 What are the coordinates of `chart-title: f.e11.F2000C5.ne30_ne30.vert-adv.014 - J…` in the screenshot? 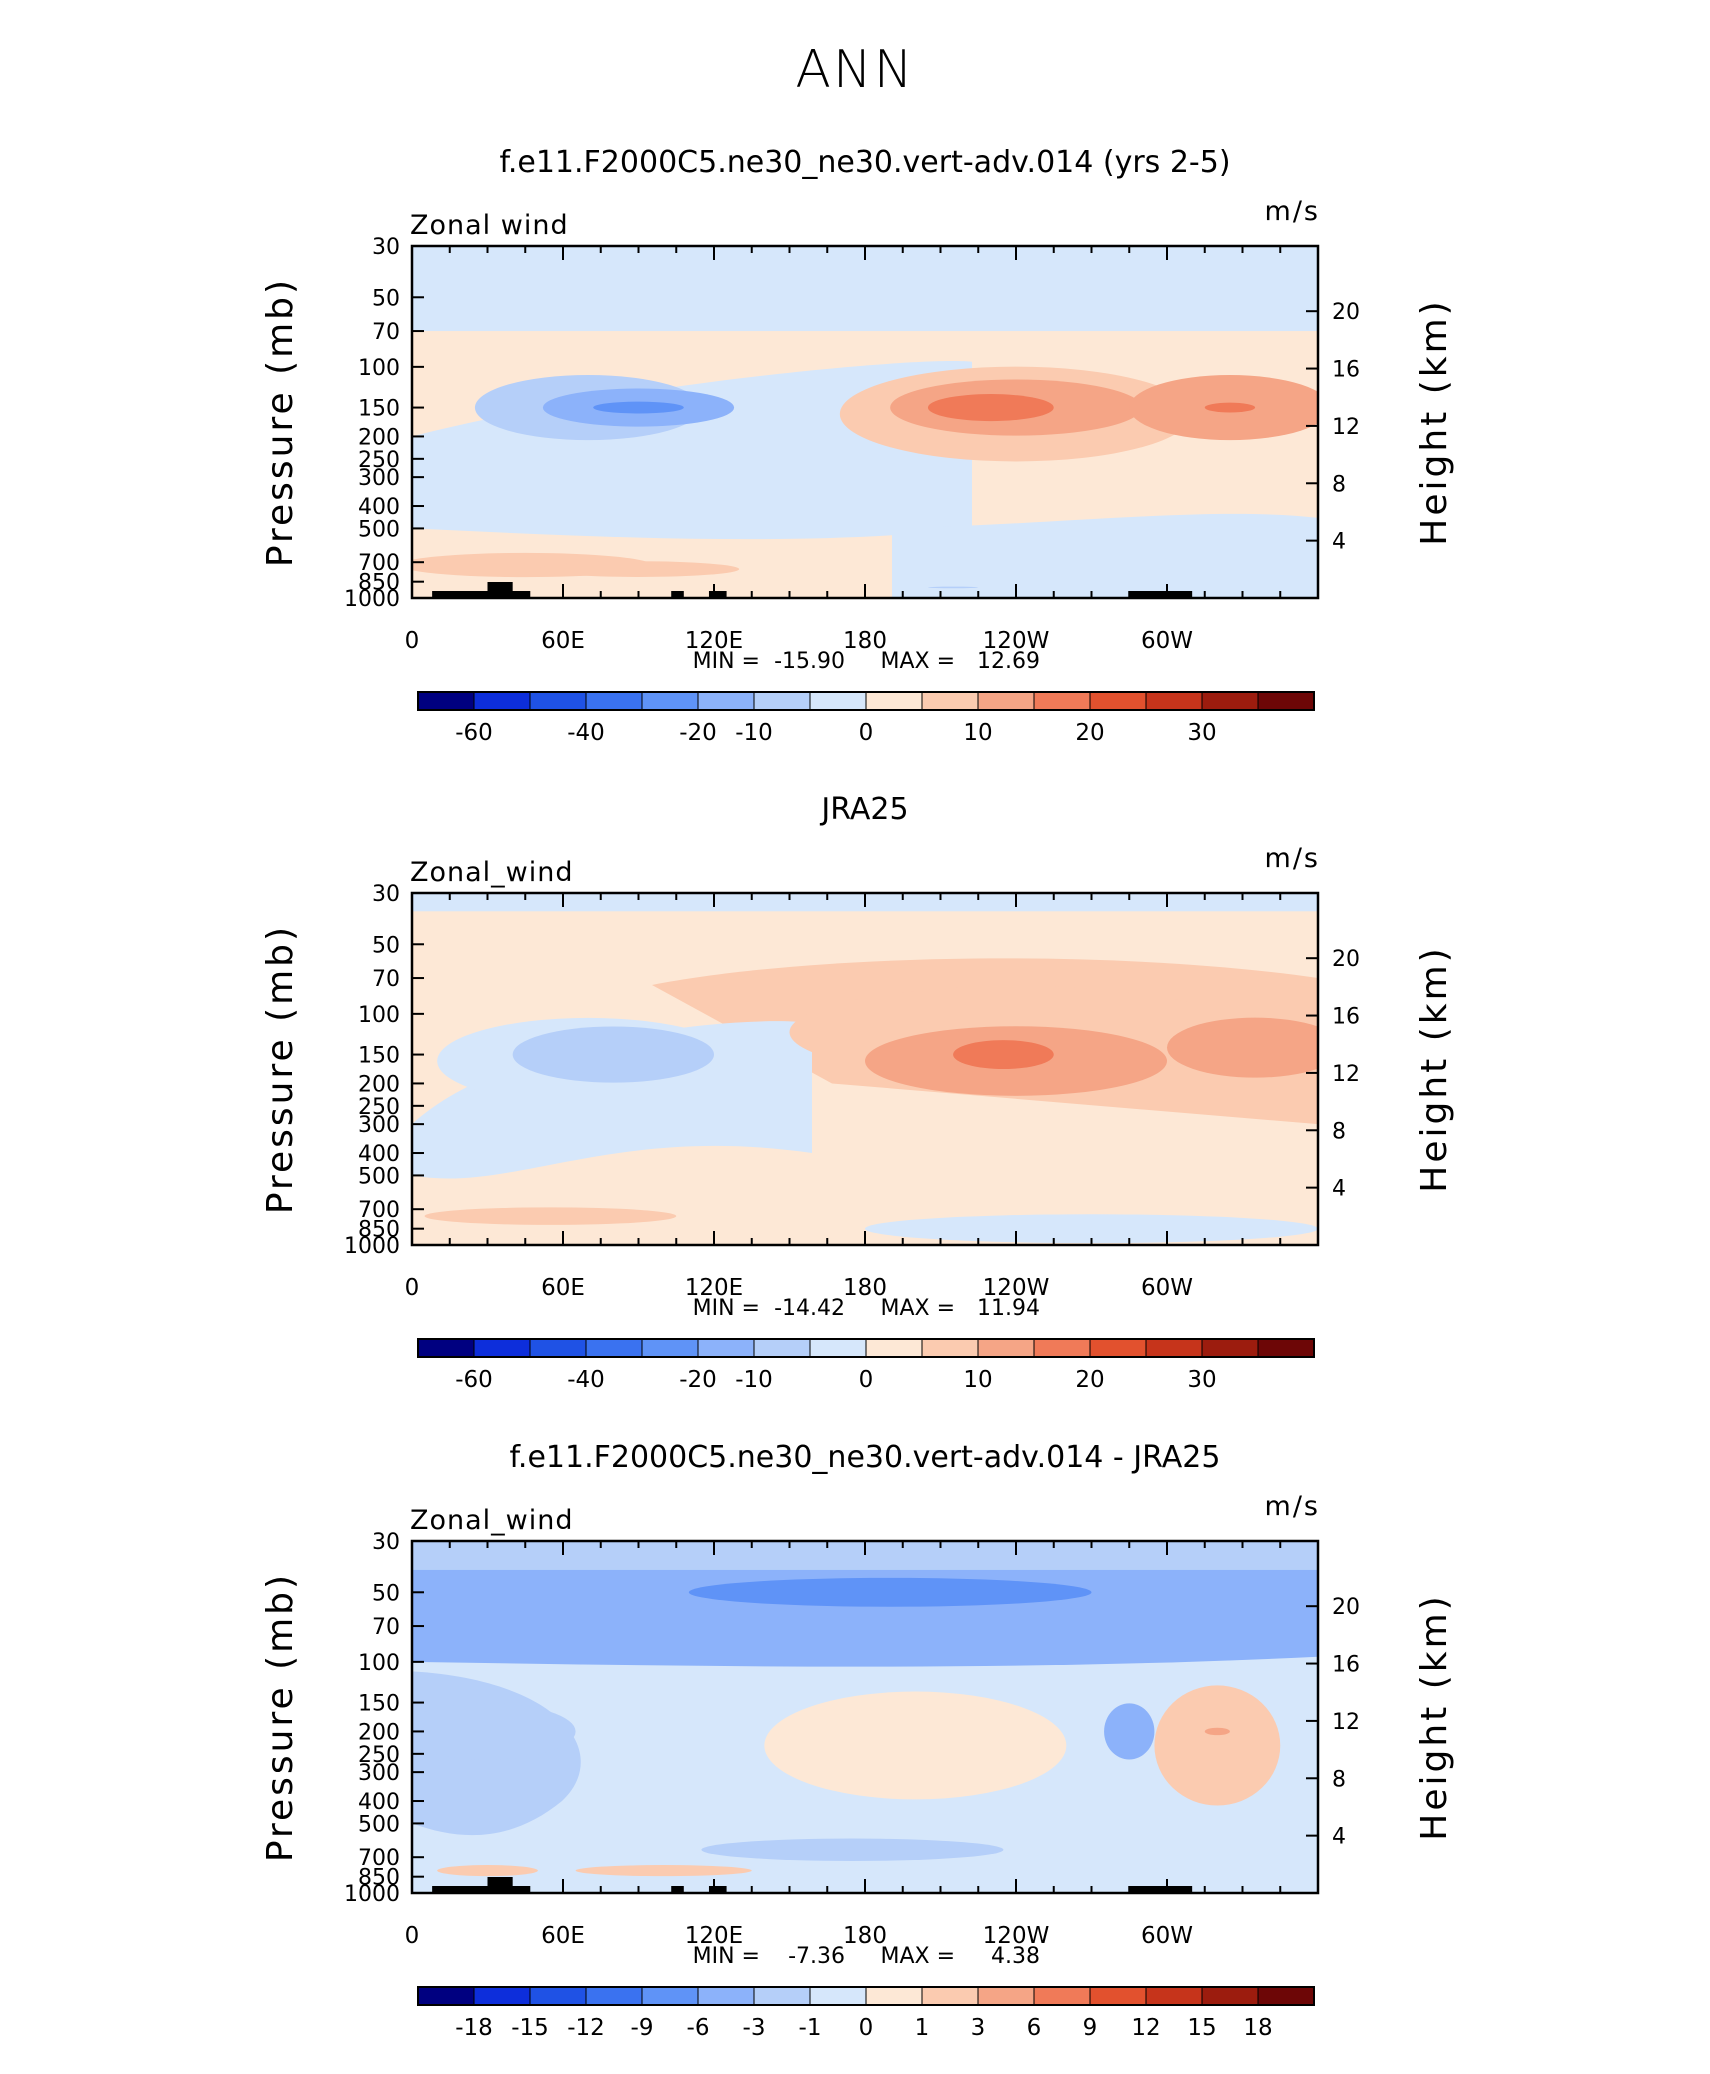 It's located at (865, 1457).